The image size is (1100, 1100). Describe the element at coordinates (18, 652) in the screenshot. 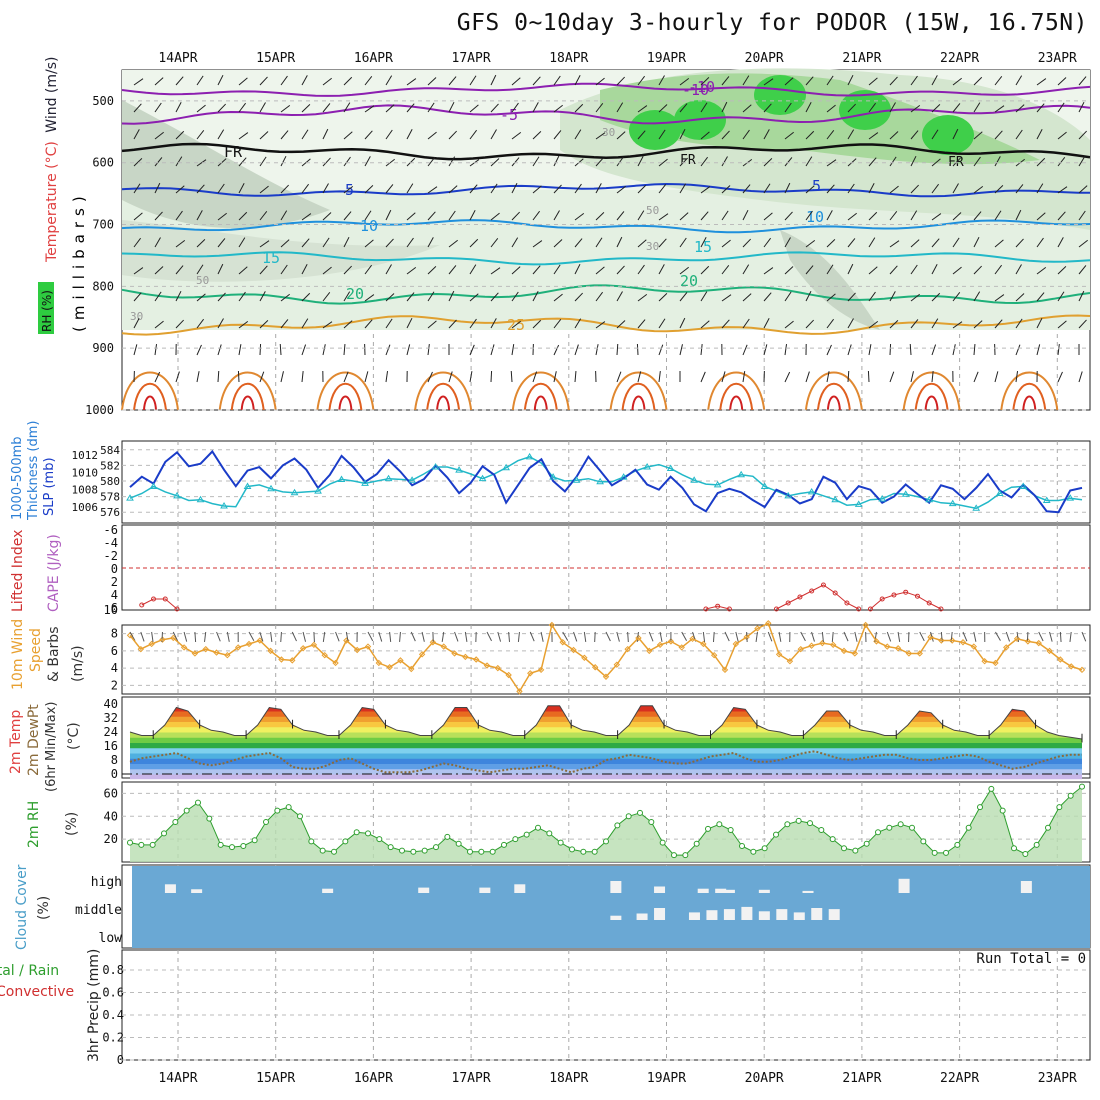

I see `p4-wind-label: 10m Wind` at that location.